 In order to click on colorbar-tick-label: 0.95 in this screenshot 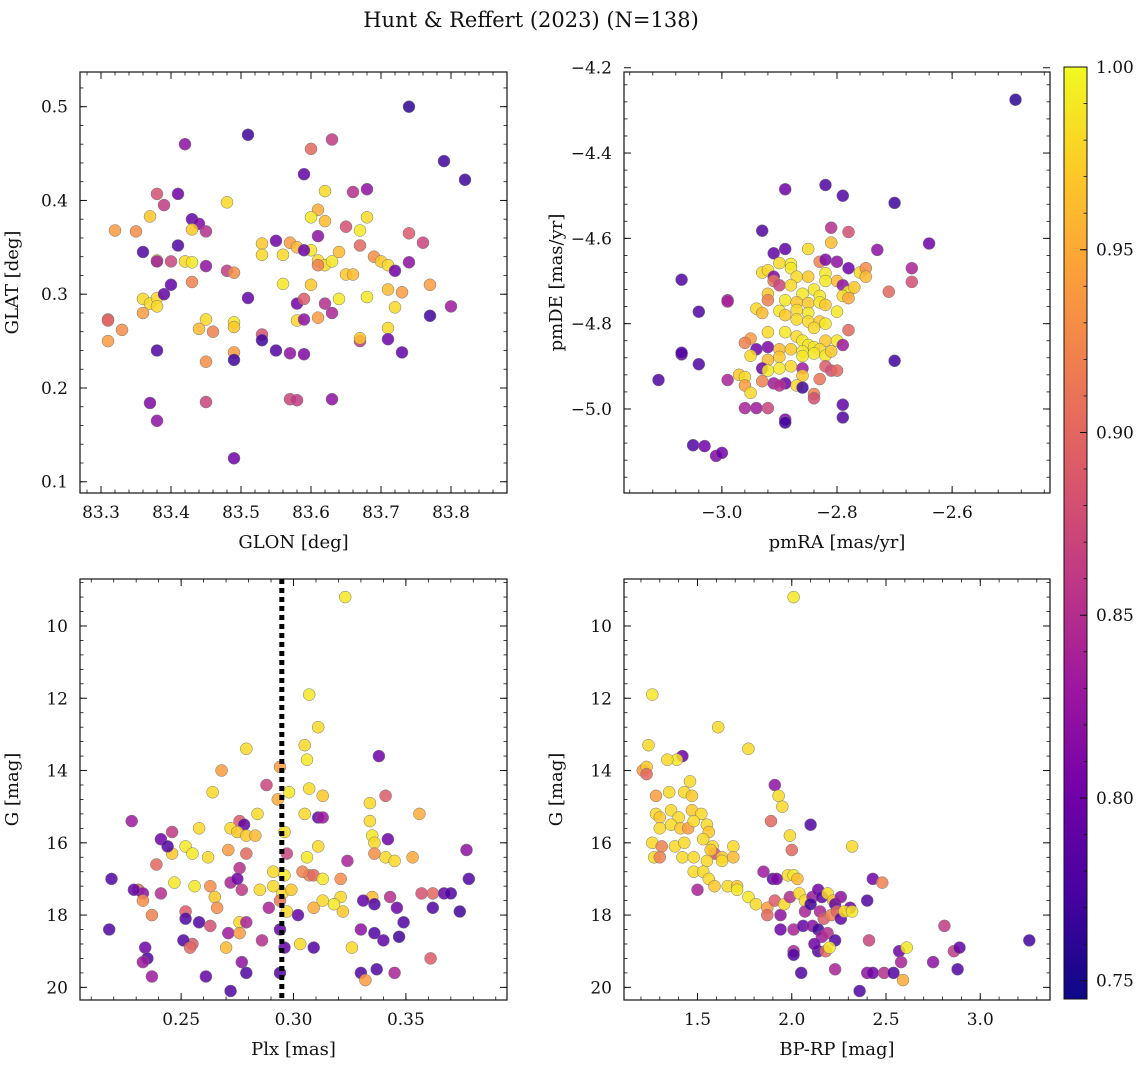, I will do `click(1115, 251)`.